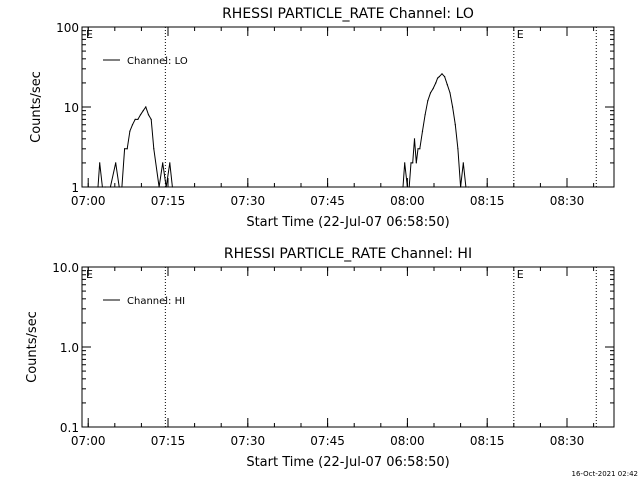  I want to click on y-tick-label: 100, so click(67, 28).